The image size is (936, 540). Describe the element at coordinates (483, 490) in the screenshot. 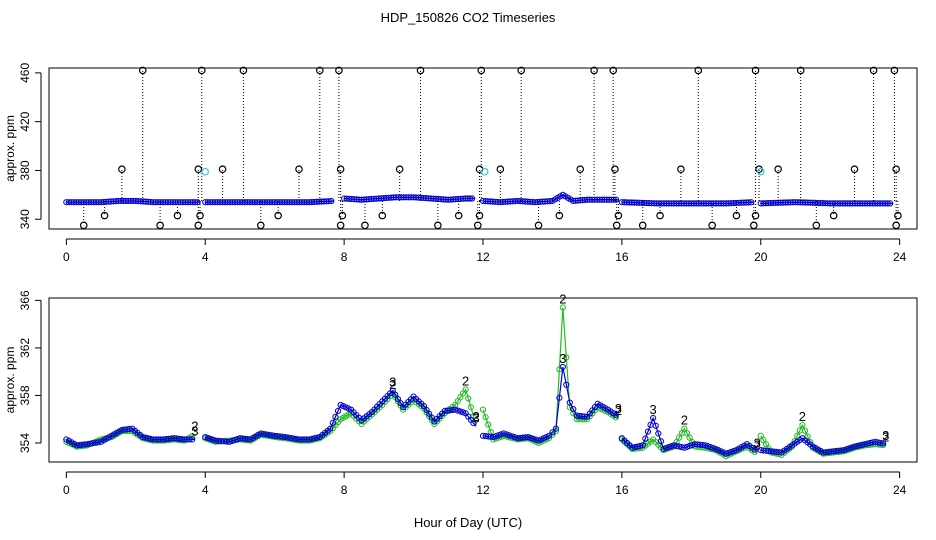

I see `x-tick-label: 12` at that location.